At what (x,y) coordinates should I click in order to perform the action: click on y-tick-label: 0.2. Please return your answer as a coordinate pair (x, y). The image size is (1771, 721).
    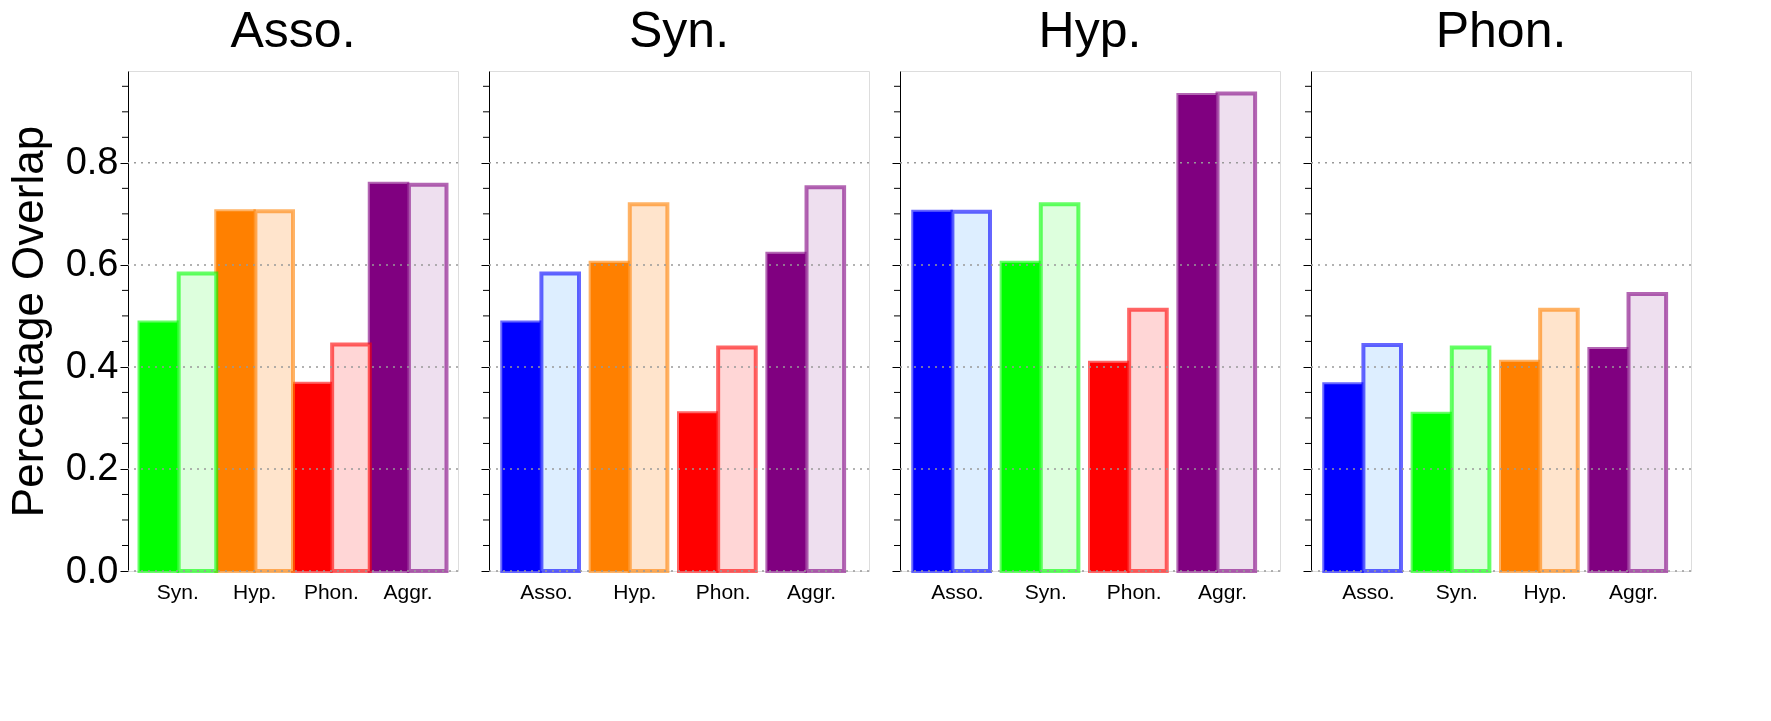
    Looking at the image, I should click on (92, 467).